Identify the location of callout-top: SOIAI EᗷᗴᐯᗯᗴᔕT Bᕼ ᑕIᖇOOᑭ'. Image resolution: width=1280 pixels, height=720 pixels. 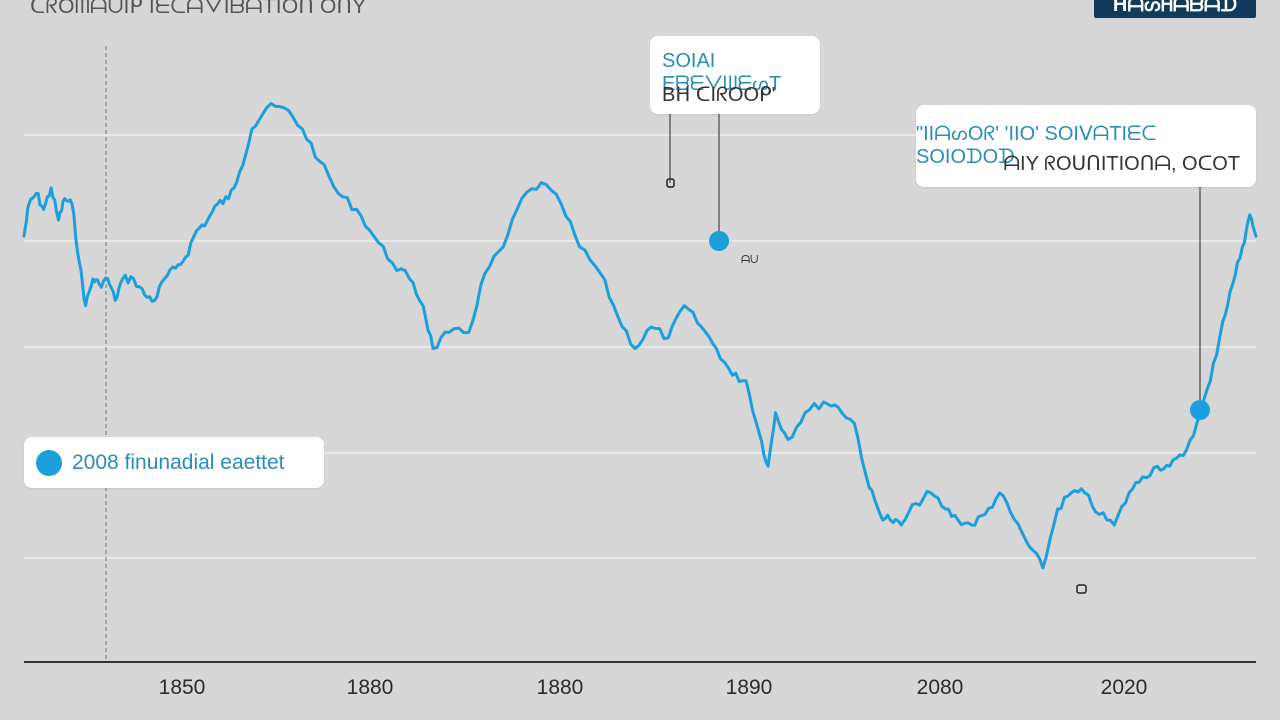
(735, 75).